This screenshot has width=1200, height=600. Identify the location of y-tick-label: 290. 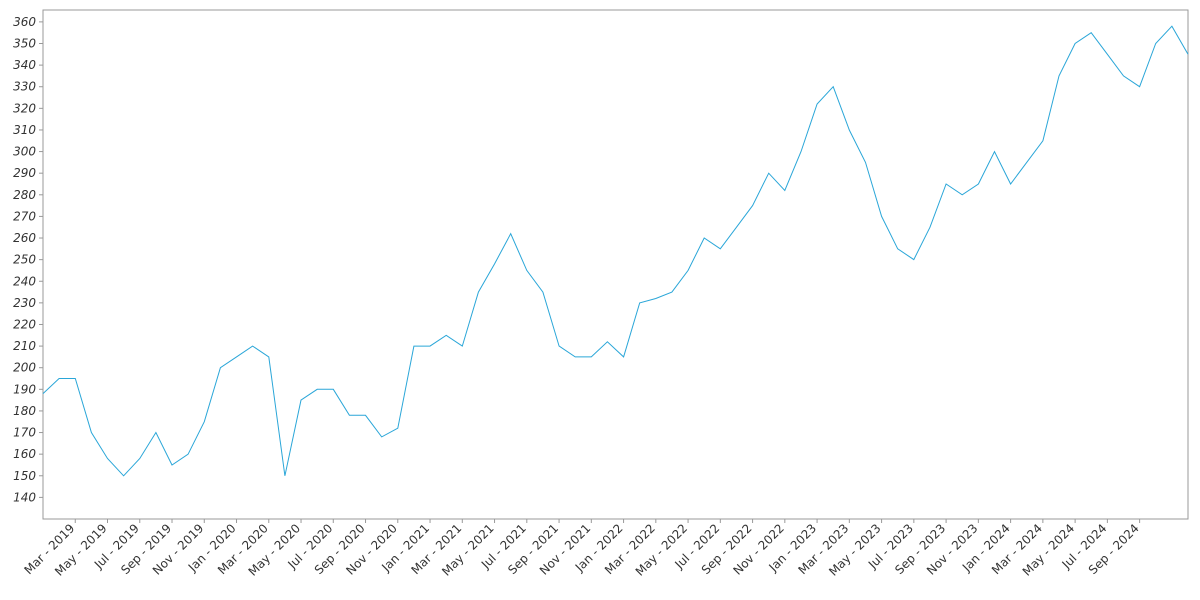
(24, 173).